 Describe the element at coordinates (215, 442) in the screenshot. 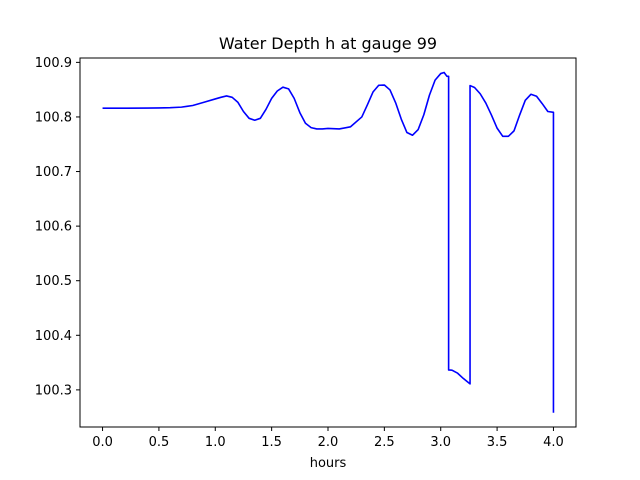

I see `x-tick-label: 1.0` at that location.